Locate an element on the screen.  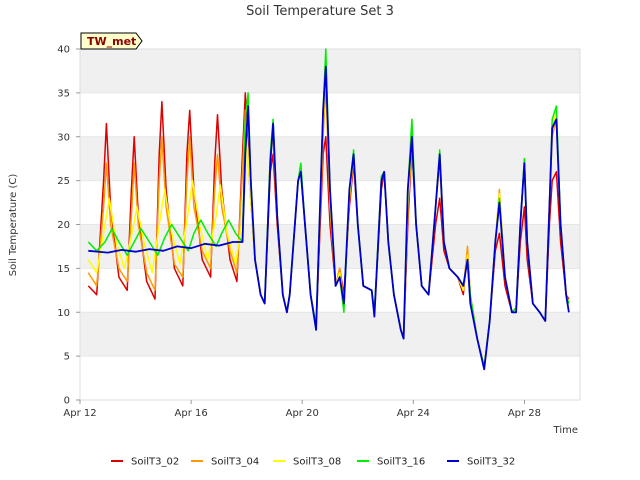
y-tick-label: 10 is located at coordinates (63, 313).